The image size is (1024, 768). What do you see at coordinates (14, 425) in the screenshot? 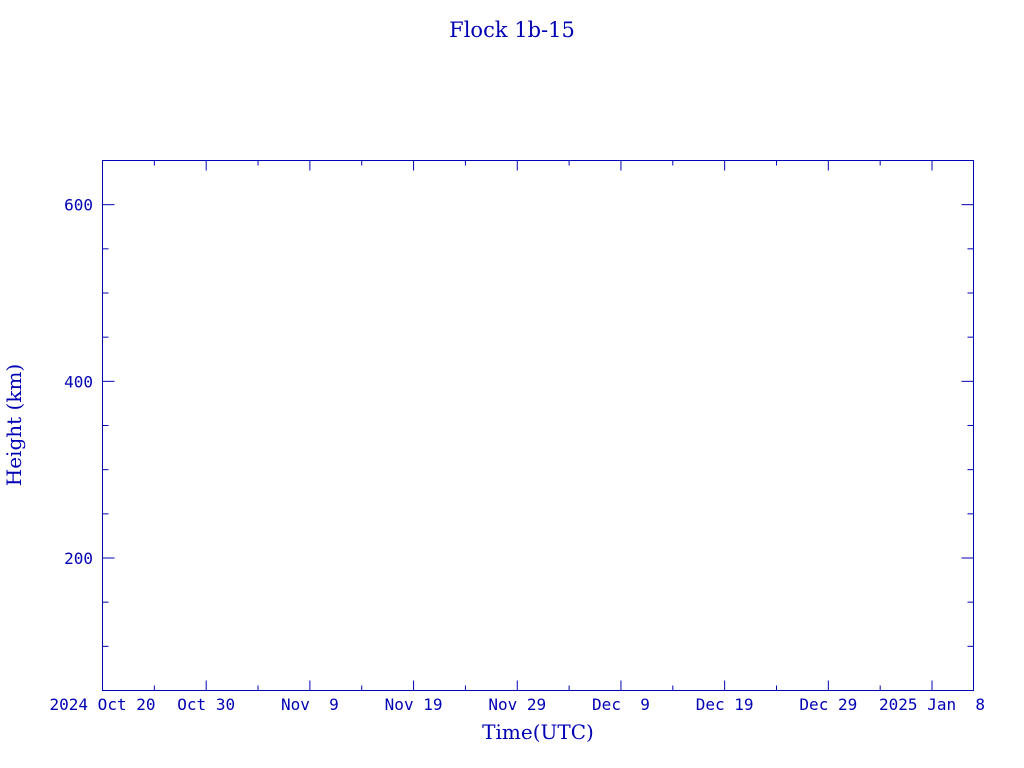
I see `y-axis-label: Height (km)` at bounding box center [14, 425].